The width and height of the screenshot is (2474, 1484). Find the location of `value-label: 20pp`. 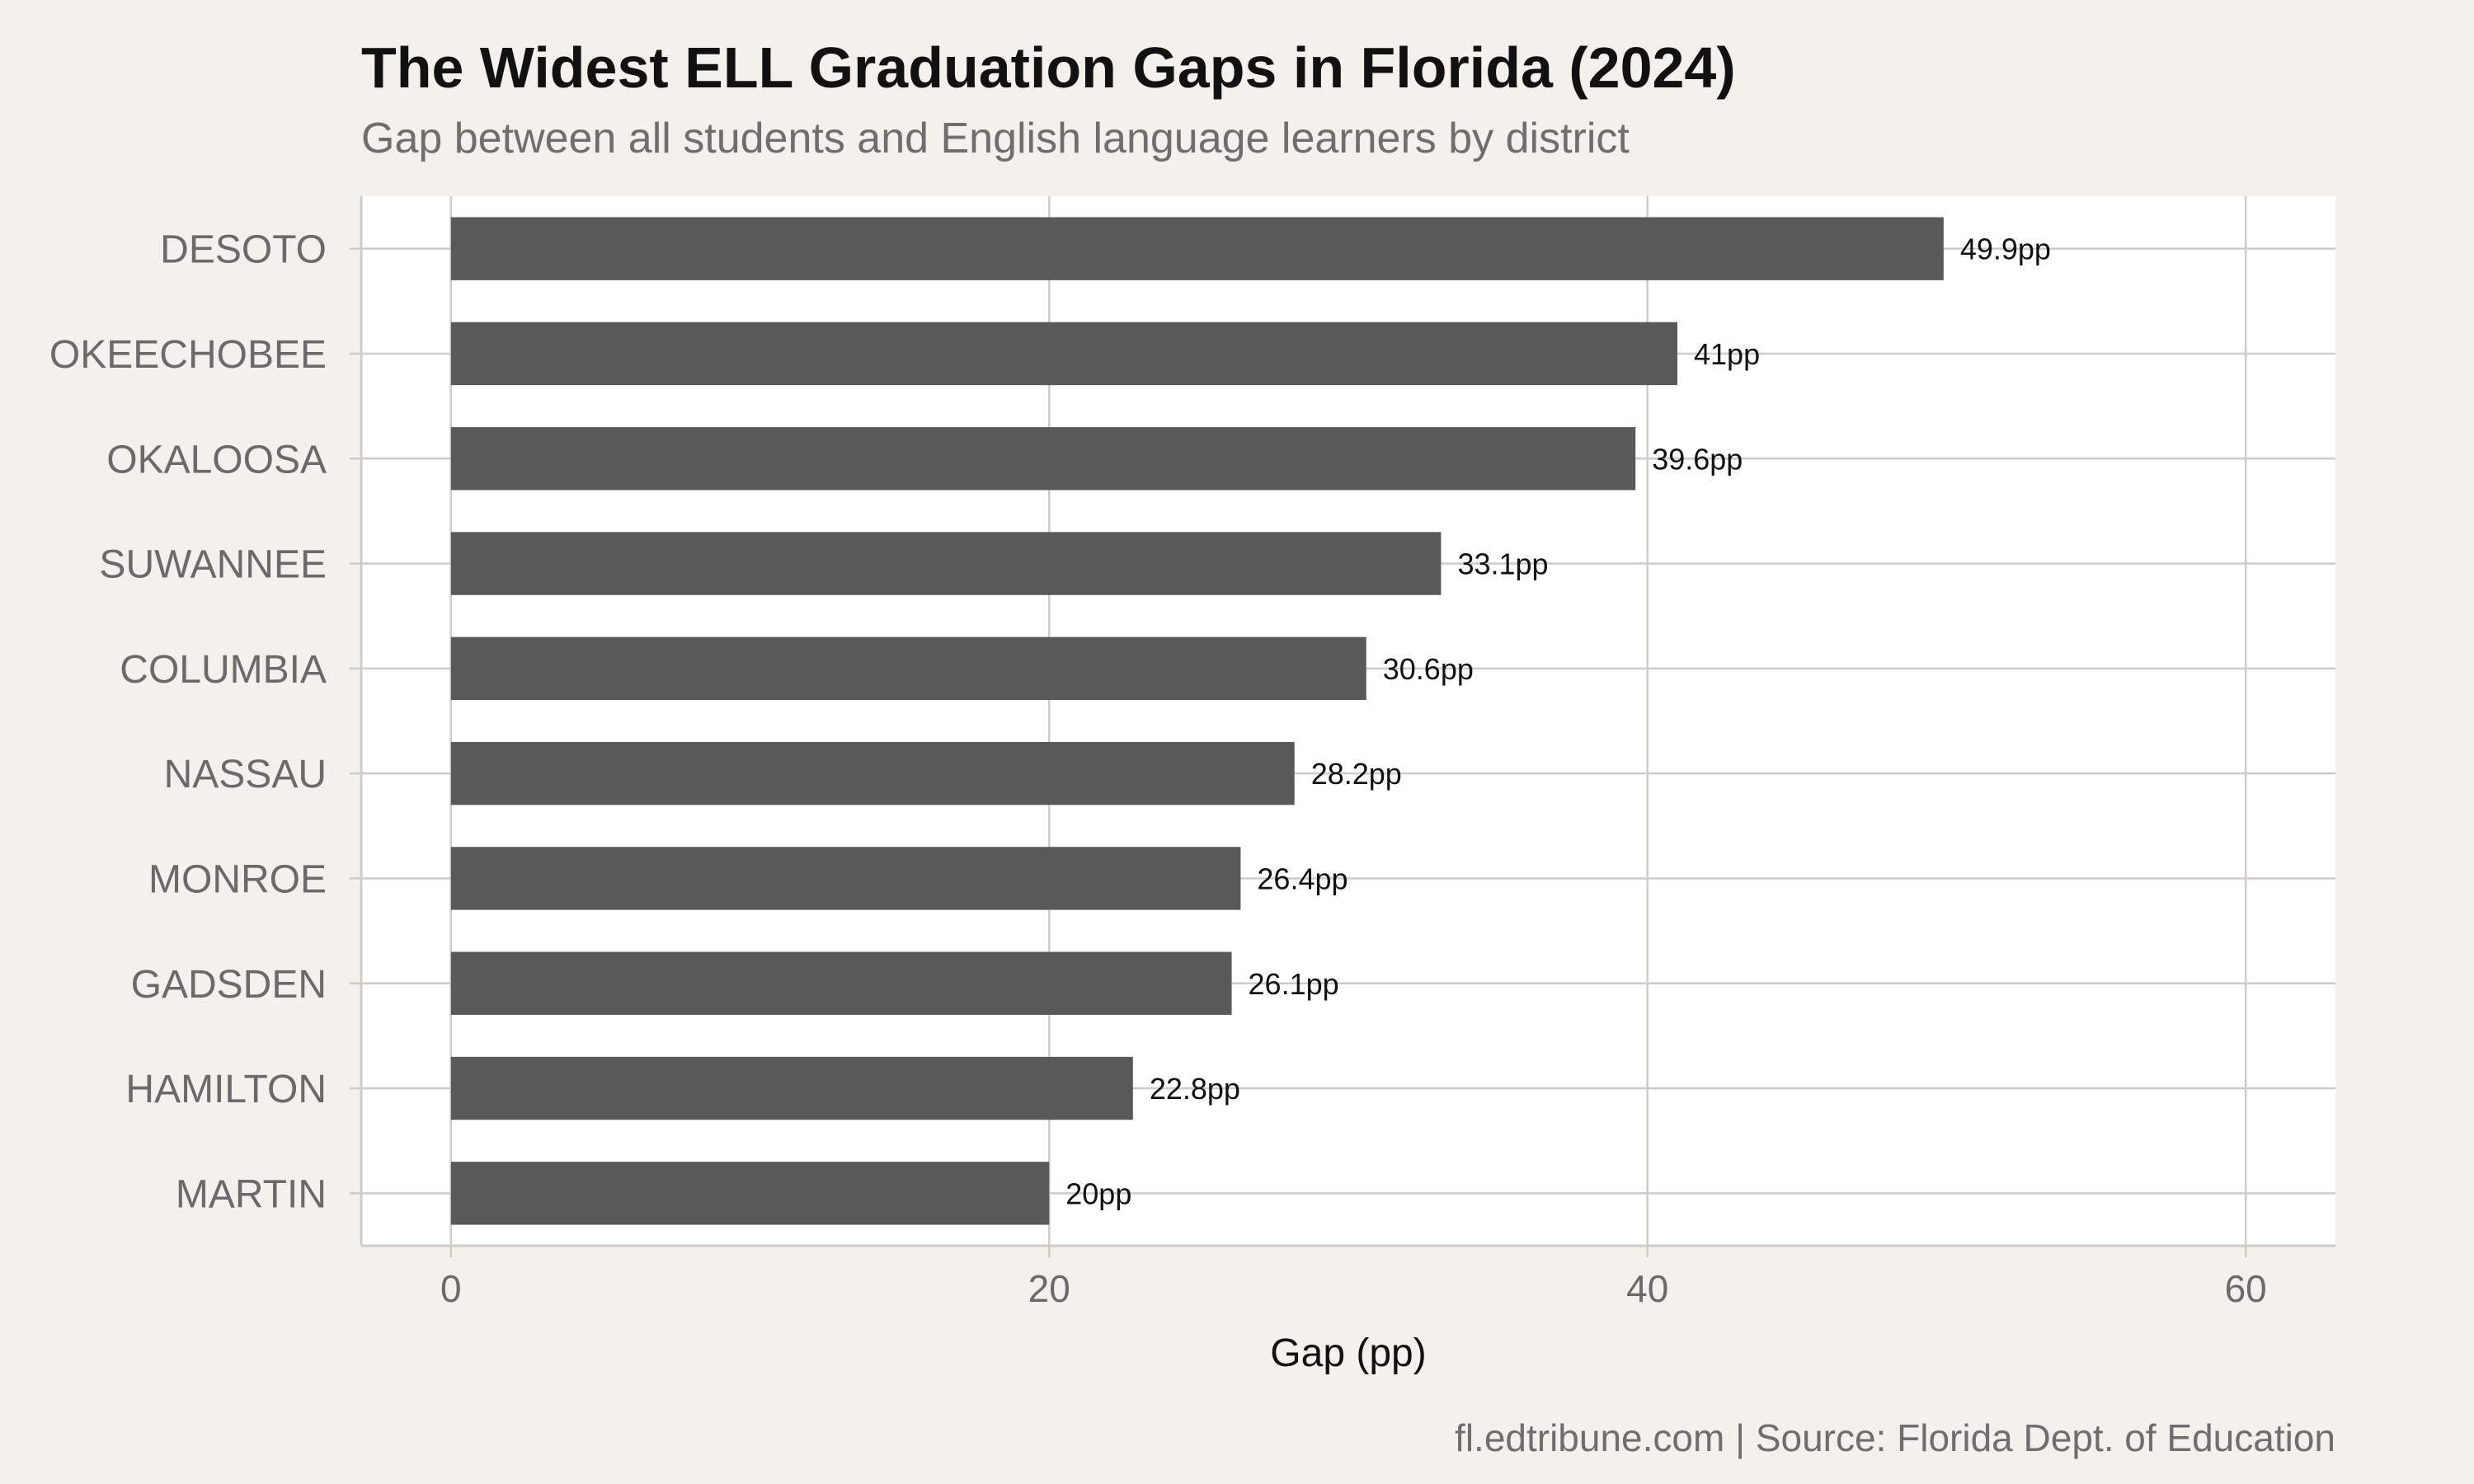

value-label: 20pp is located at coordinates (1098, 1193).